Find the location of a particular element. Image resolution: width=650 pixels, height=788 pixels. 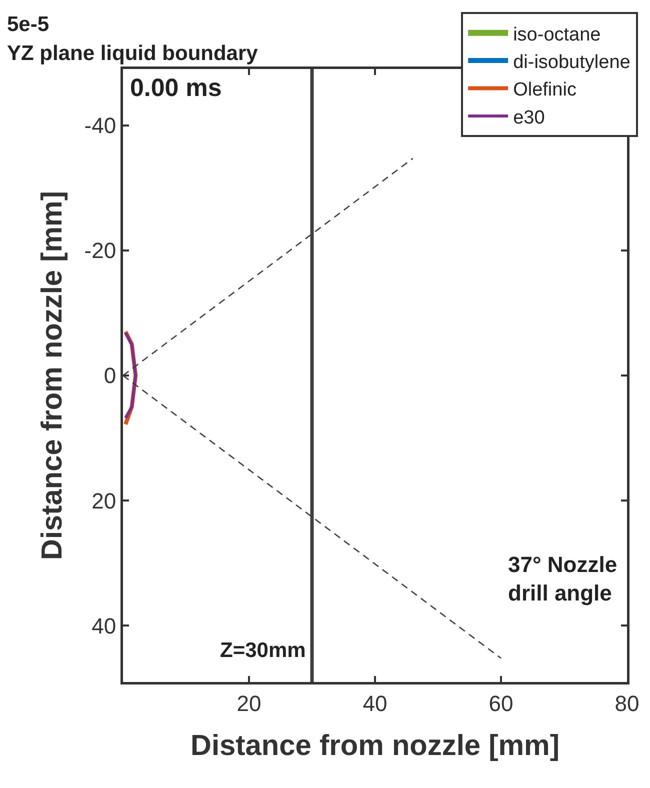

x-axis-title: Distance from nozzle [mm] is located at coordinates (375, 746).